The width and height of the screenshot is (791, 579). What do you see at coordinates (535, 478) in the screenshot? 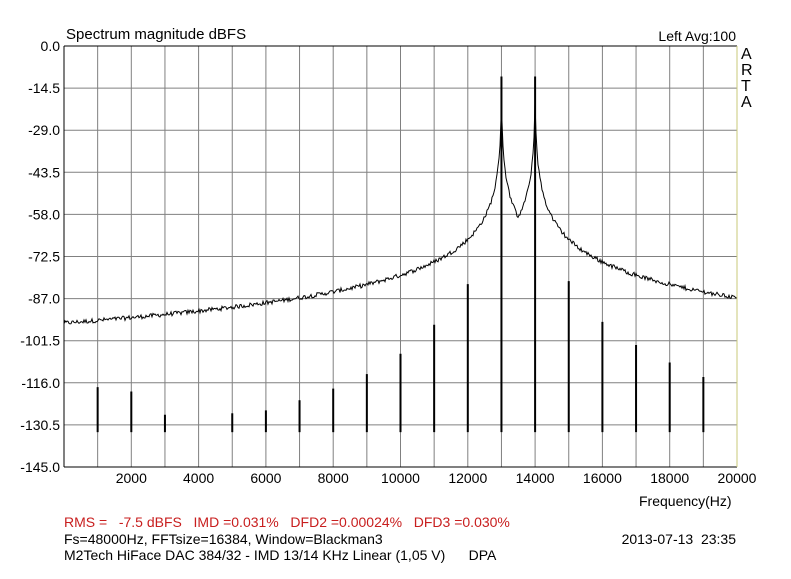
I see `x-tick-label: 14000` at bounding box center [535, 478].